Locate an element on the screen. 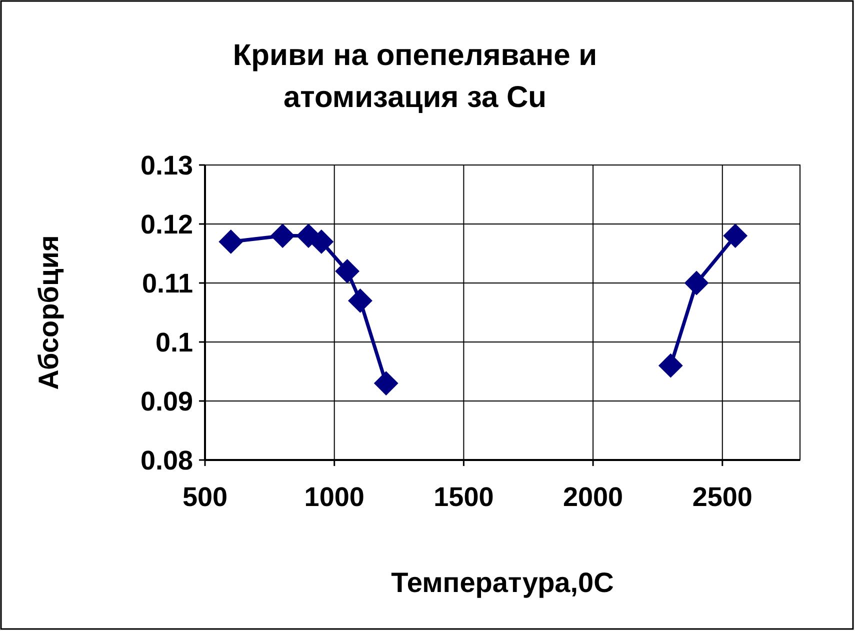  y-tick-label: 0.09 is located at coordinates (166, 401).